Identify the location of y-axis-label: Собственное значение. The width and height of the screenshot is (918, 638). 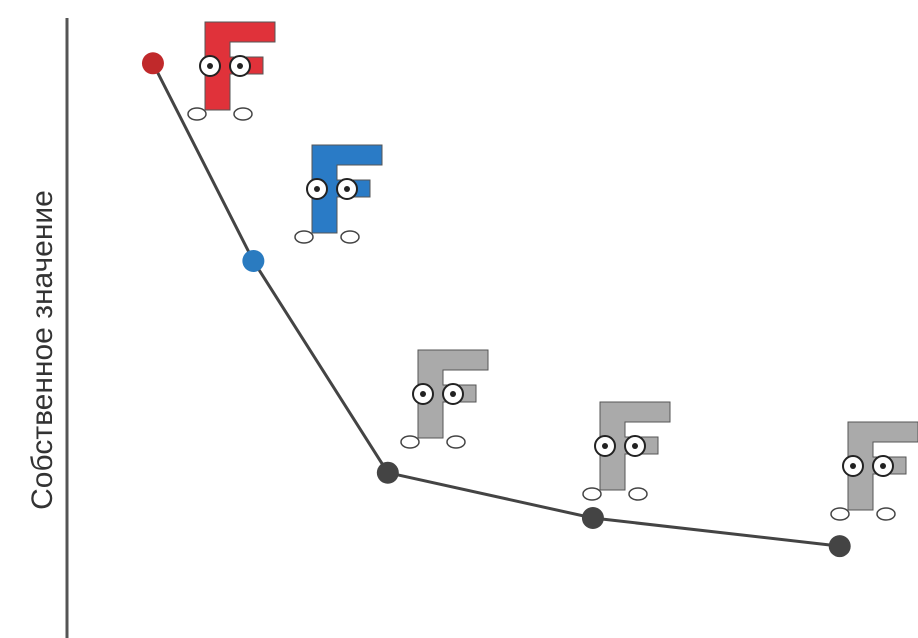
(42, 350).